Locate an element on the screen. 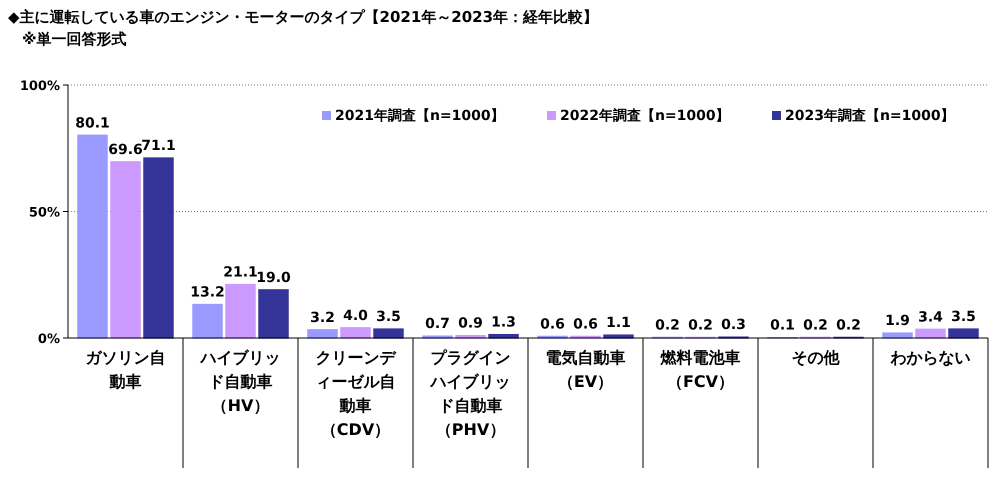  data-label: 1.3 is located at coordinates (503, 322).